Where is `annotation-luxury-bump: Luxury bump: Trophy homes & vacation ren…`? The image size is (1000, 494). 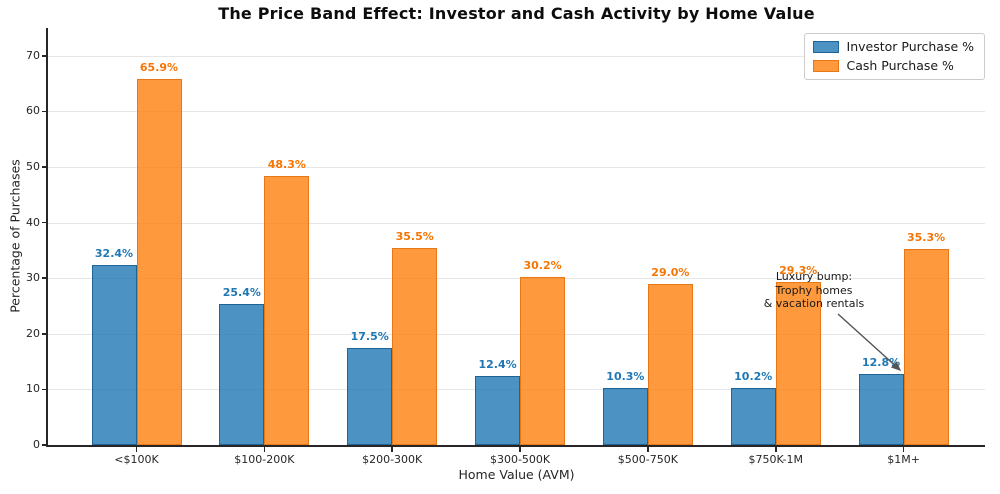 annotation-luxury-bump: Luxury bump: Trophy homes & vacation ren… is located at coordinates (814, 290).